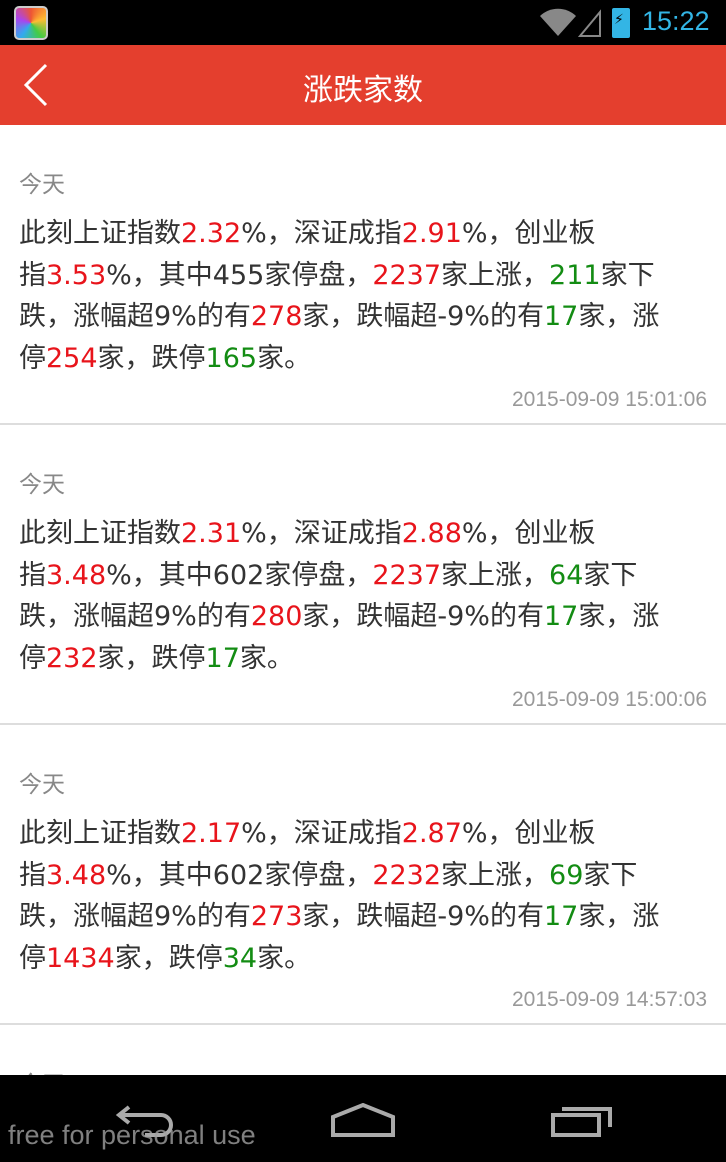 The image size is (726, 1162). I want to click on value-down: 211, so click(575, 275).